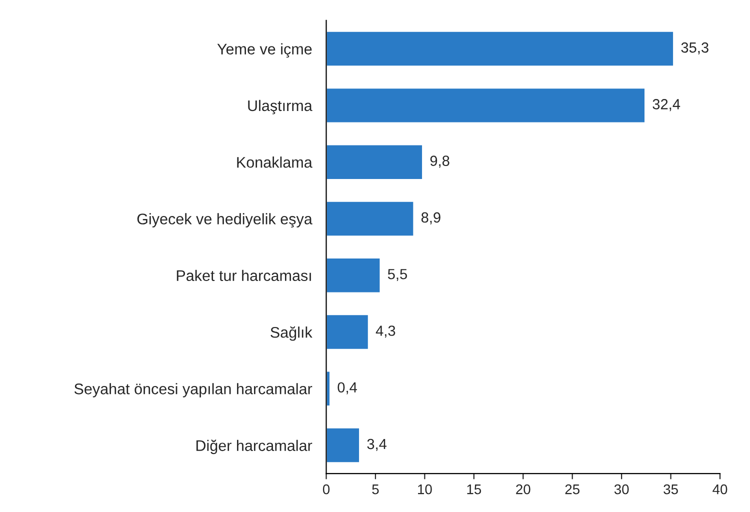  What do you see at coordinates (280, 107) in the screenshot?
I see `y-tick-label: Ulaştırma` at bounding box center [280, 107].